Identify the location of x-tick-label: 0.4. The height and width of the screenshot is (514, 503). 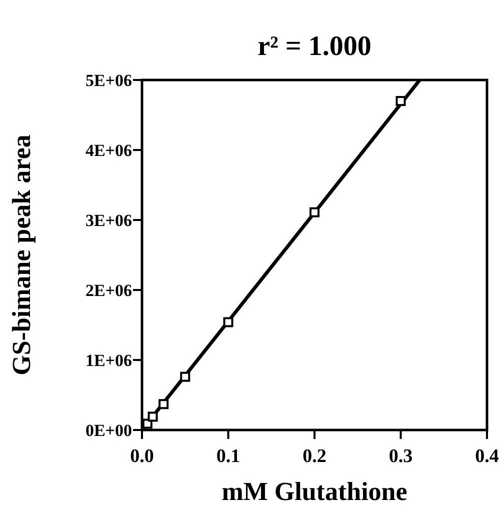
(487, 456).